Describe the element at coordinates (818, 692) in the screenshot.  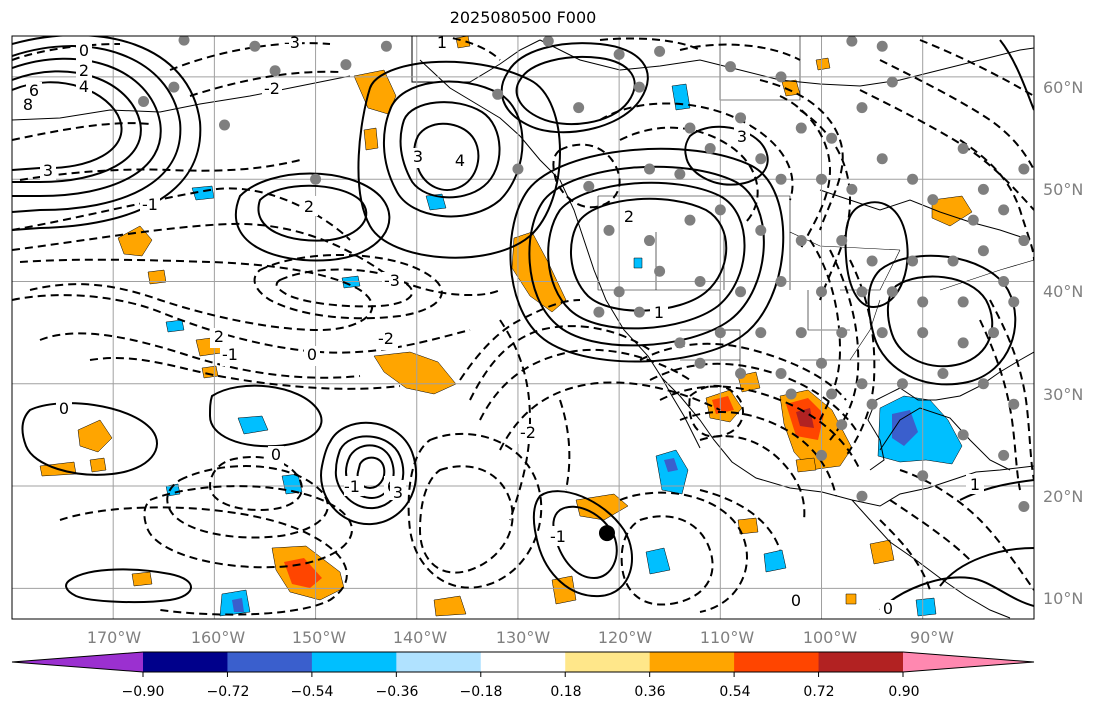
I see `colorbar-tick-label: 0.72` at that location.